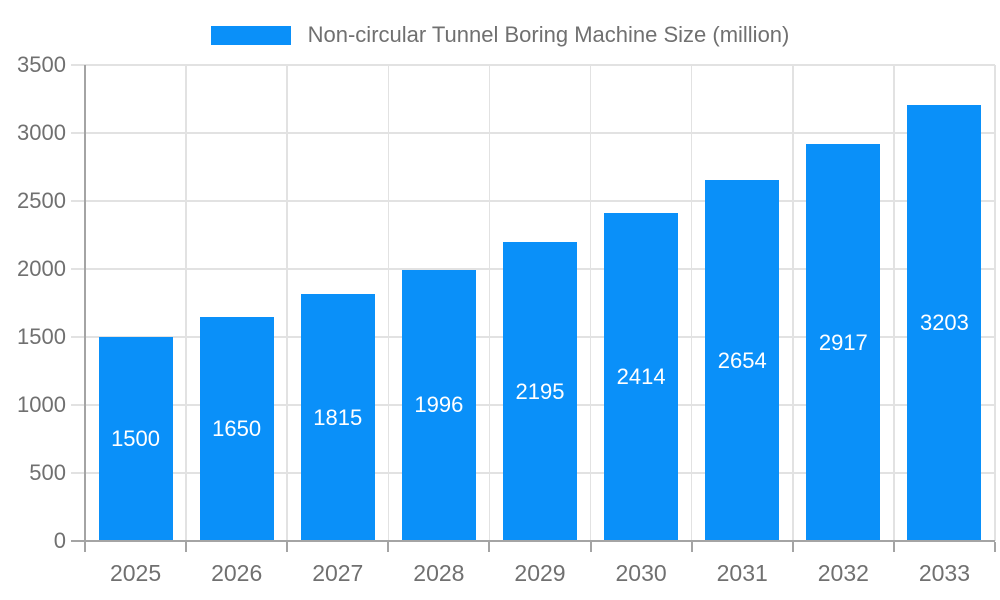 The height and width of the screenshot is (600, 1000). I want to click on bar-2028, so click(438, 405).